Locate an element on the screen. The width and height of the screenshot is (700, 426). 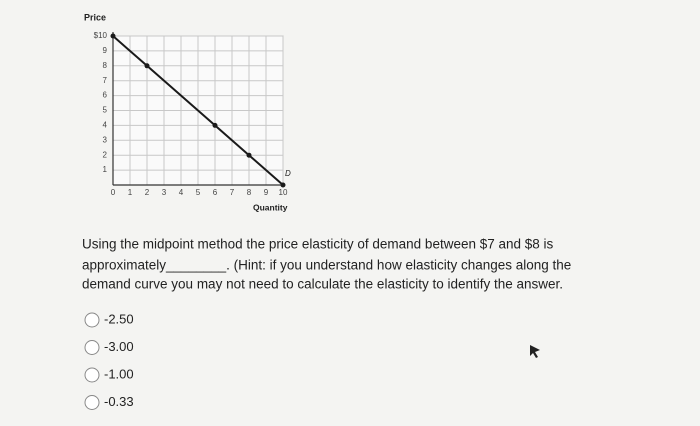
y-tick-label: 4 is located at coordinates (105, 125).